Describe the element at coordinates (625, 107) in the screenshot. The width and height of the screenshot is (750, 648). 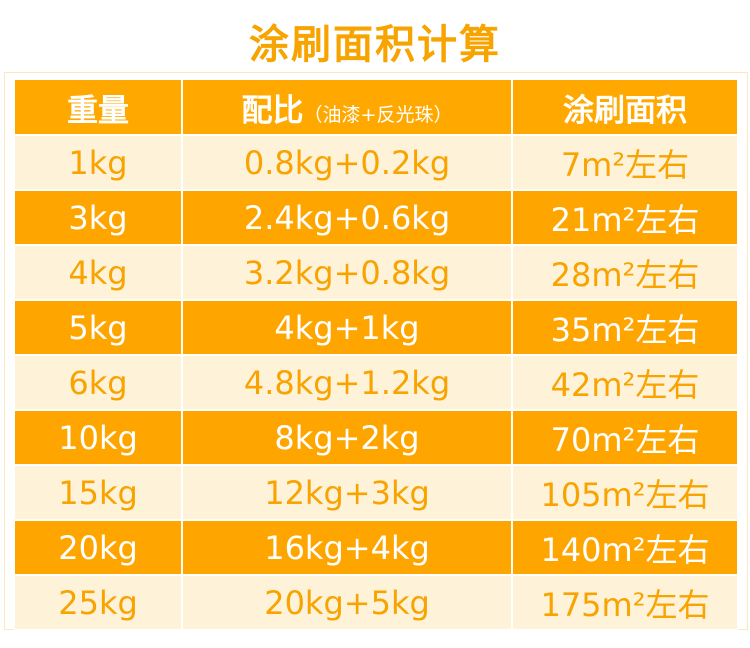
I see `header-area: 涂刷面积` at that location.